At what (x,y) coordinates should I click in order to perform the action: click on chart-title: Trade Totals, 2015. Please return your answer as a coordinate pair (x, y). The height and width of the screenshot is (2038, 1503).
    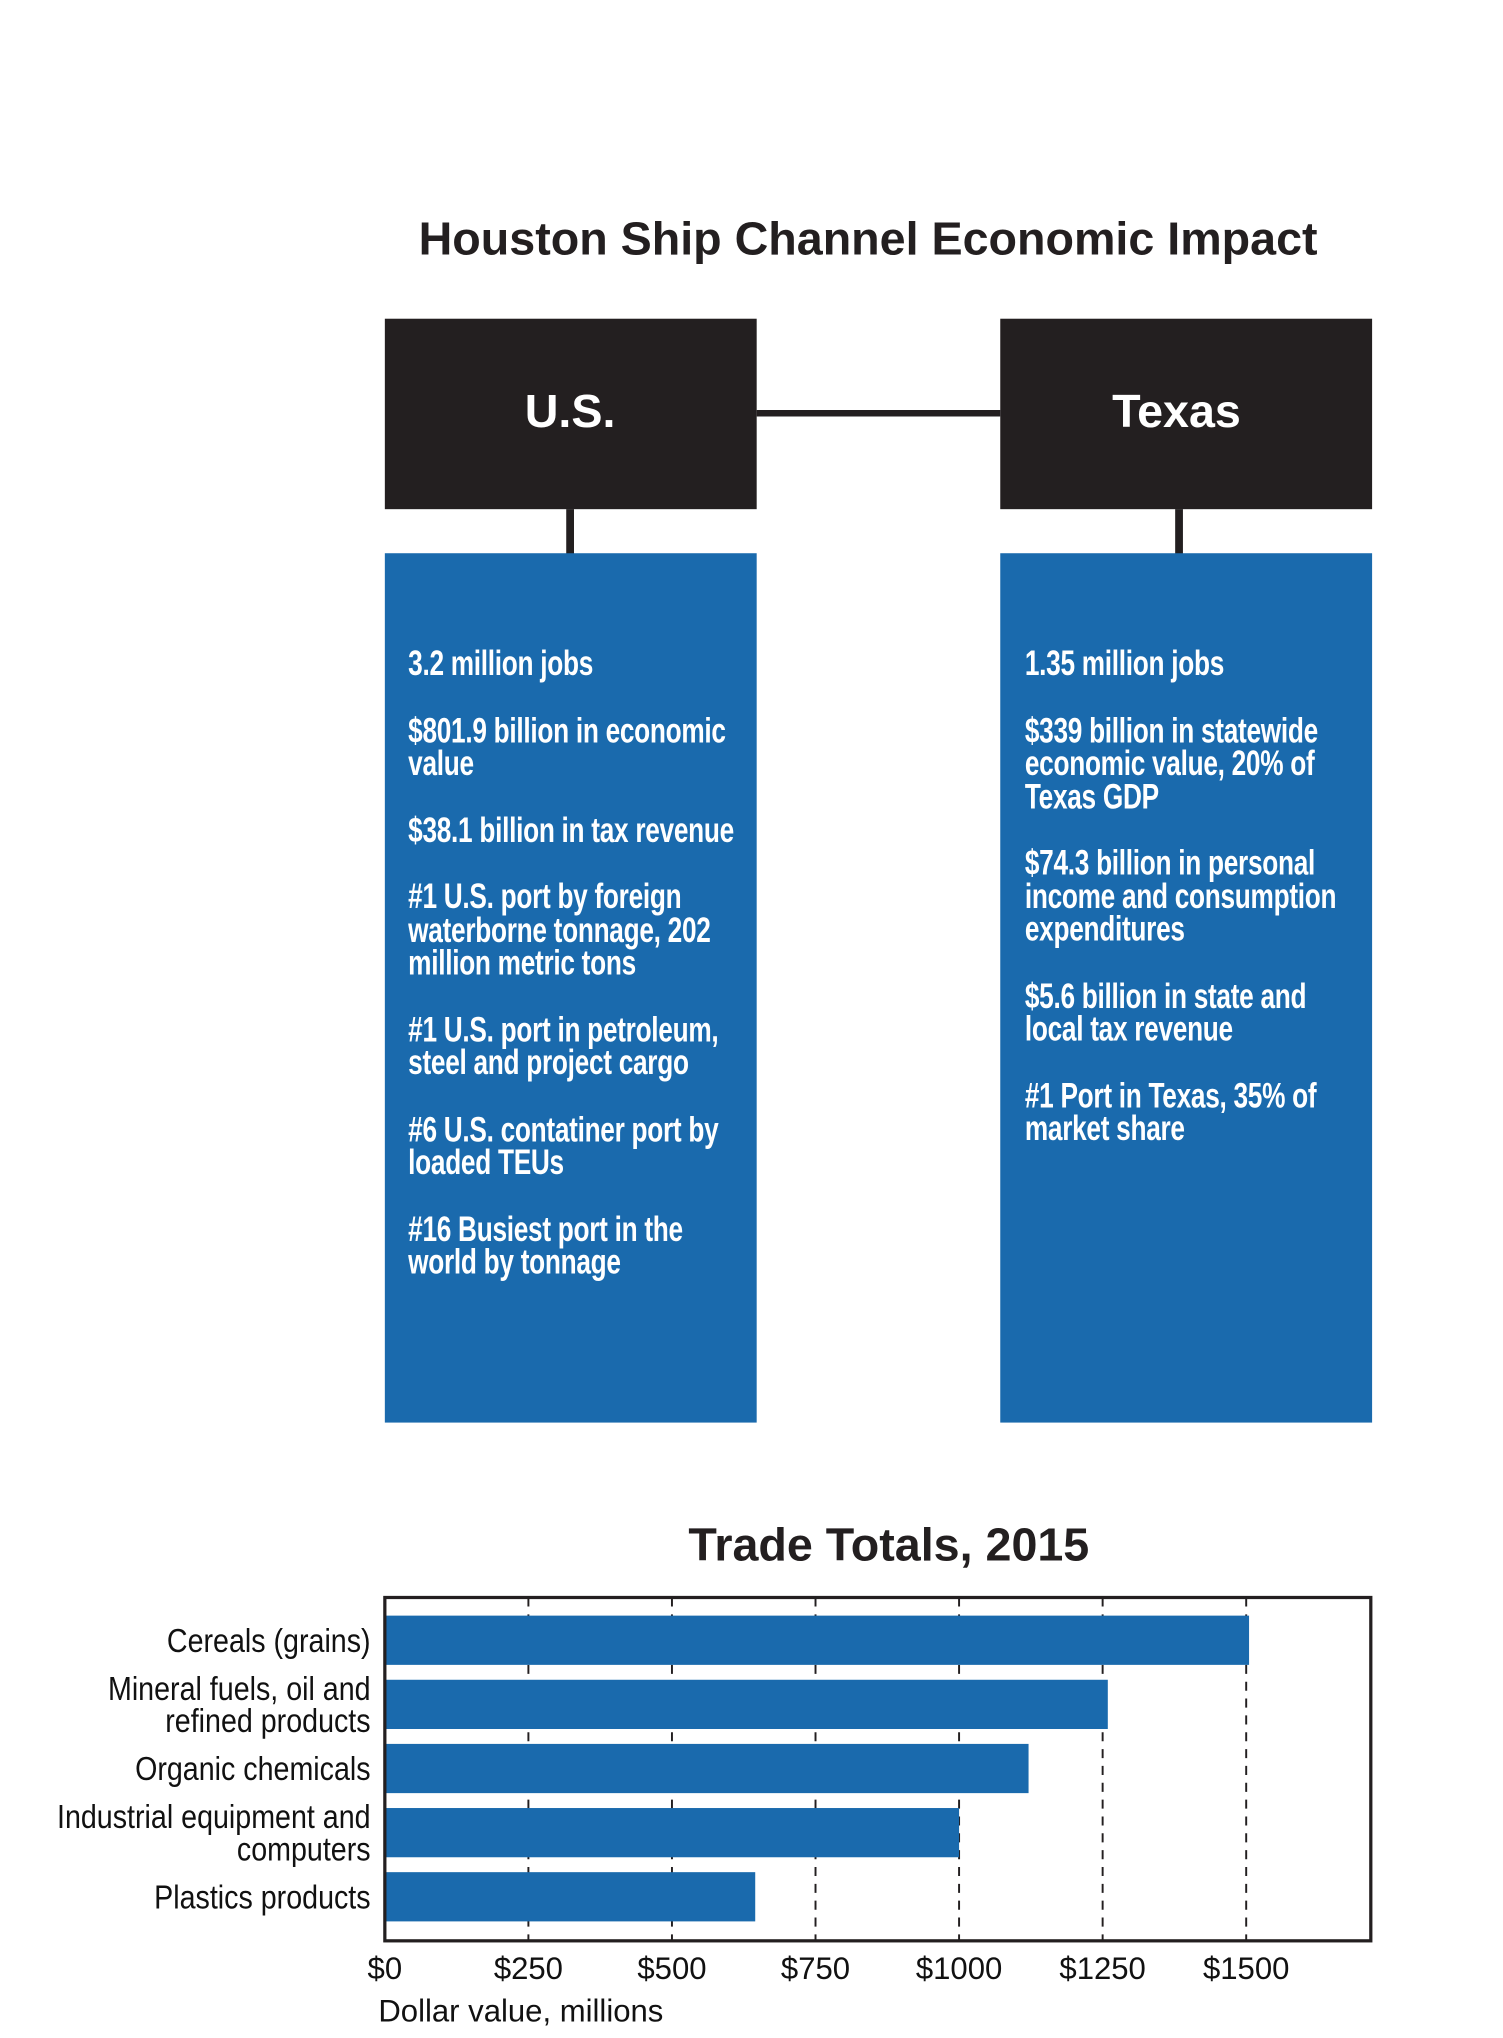
    Looking at the image, I should click on (888, 1545).